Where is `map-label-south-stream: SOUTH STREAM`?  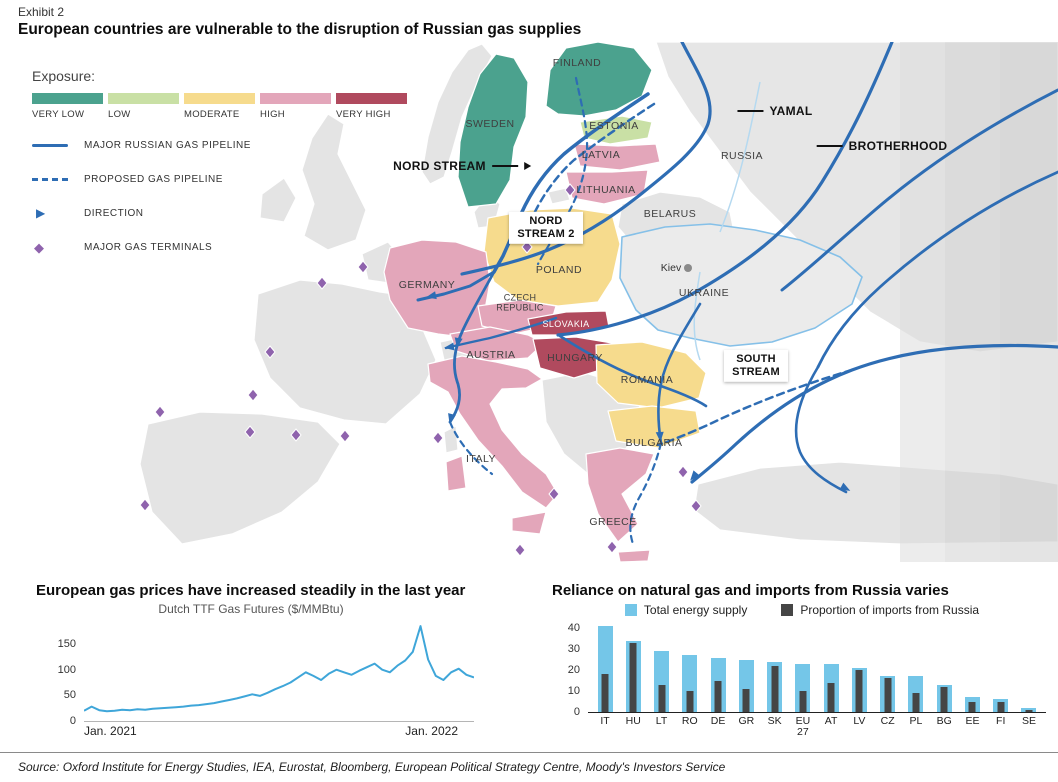 map-label-south-stream: SOUTH STREAM is located at coordinates (756, 366).